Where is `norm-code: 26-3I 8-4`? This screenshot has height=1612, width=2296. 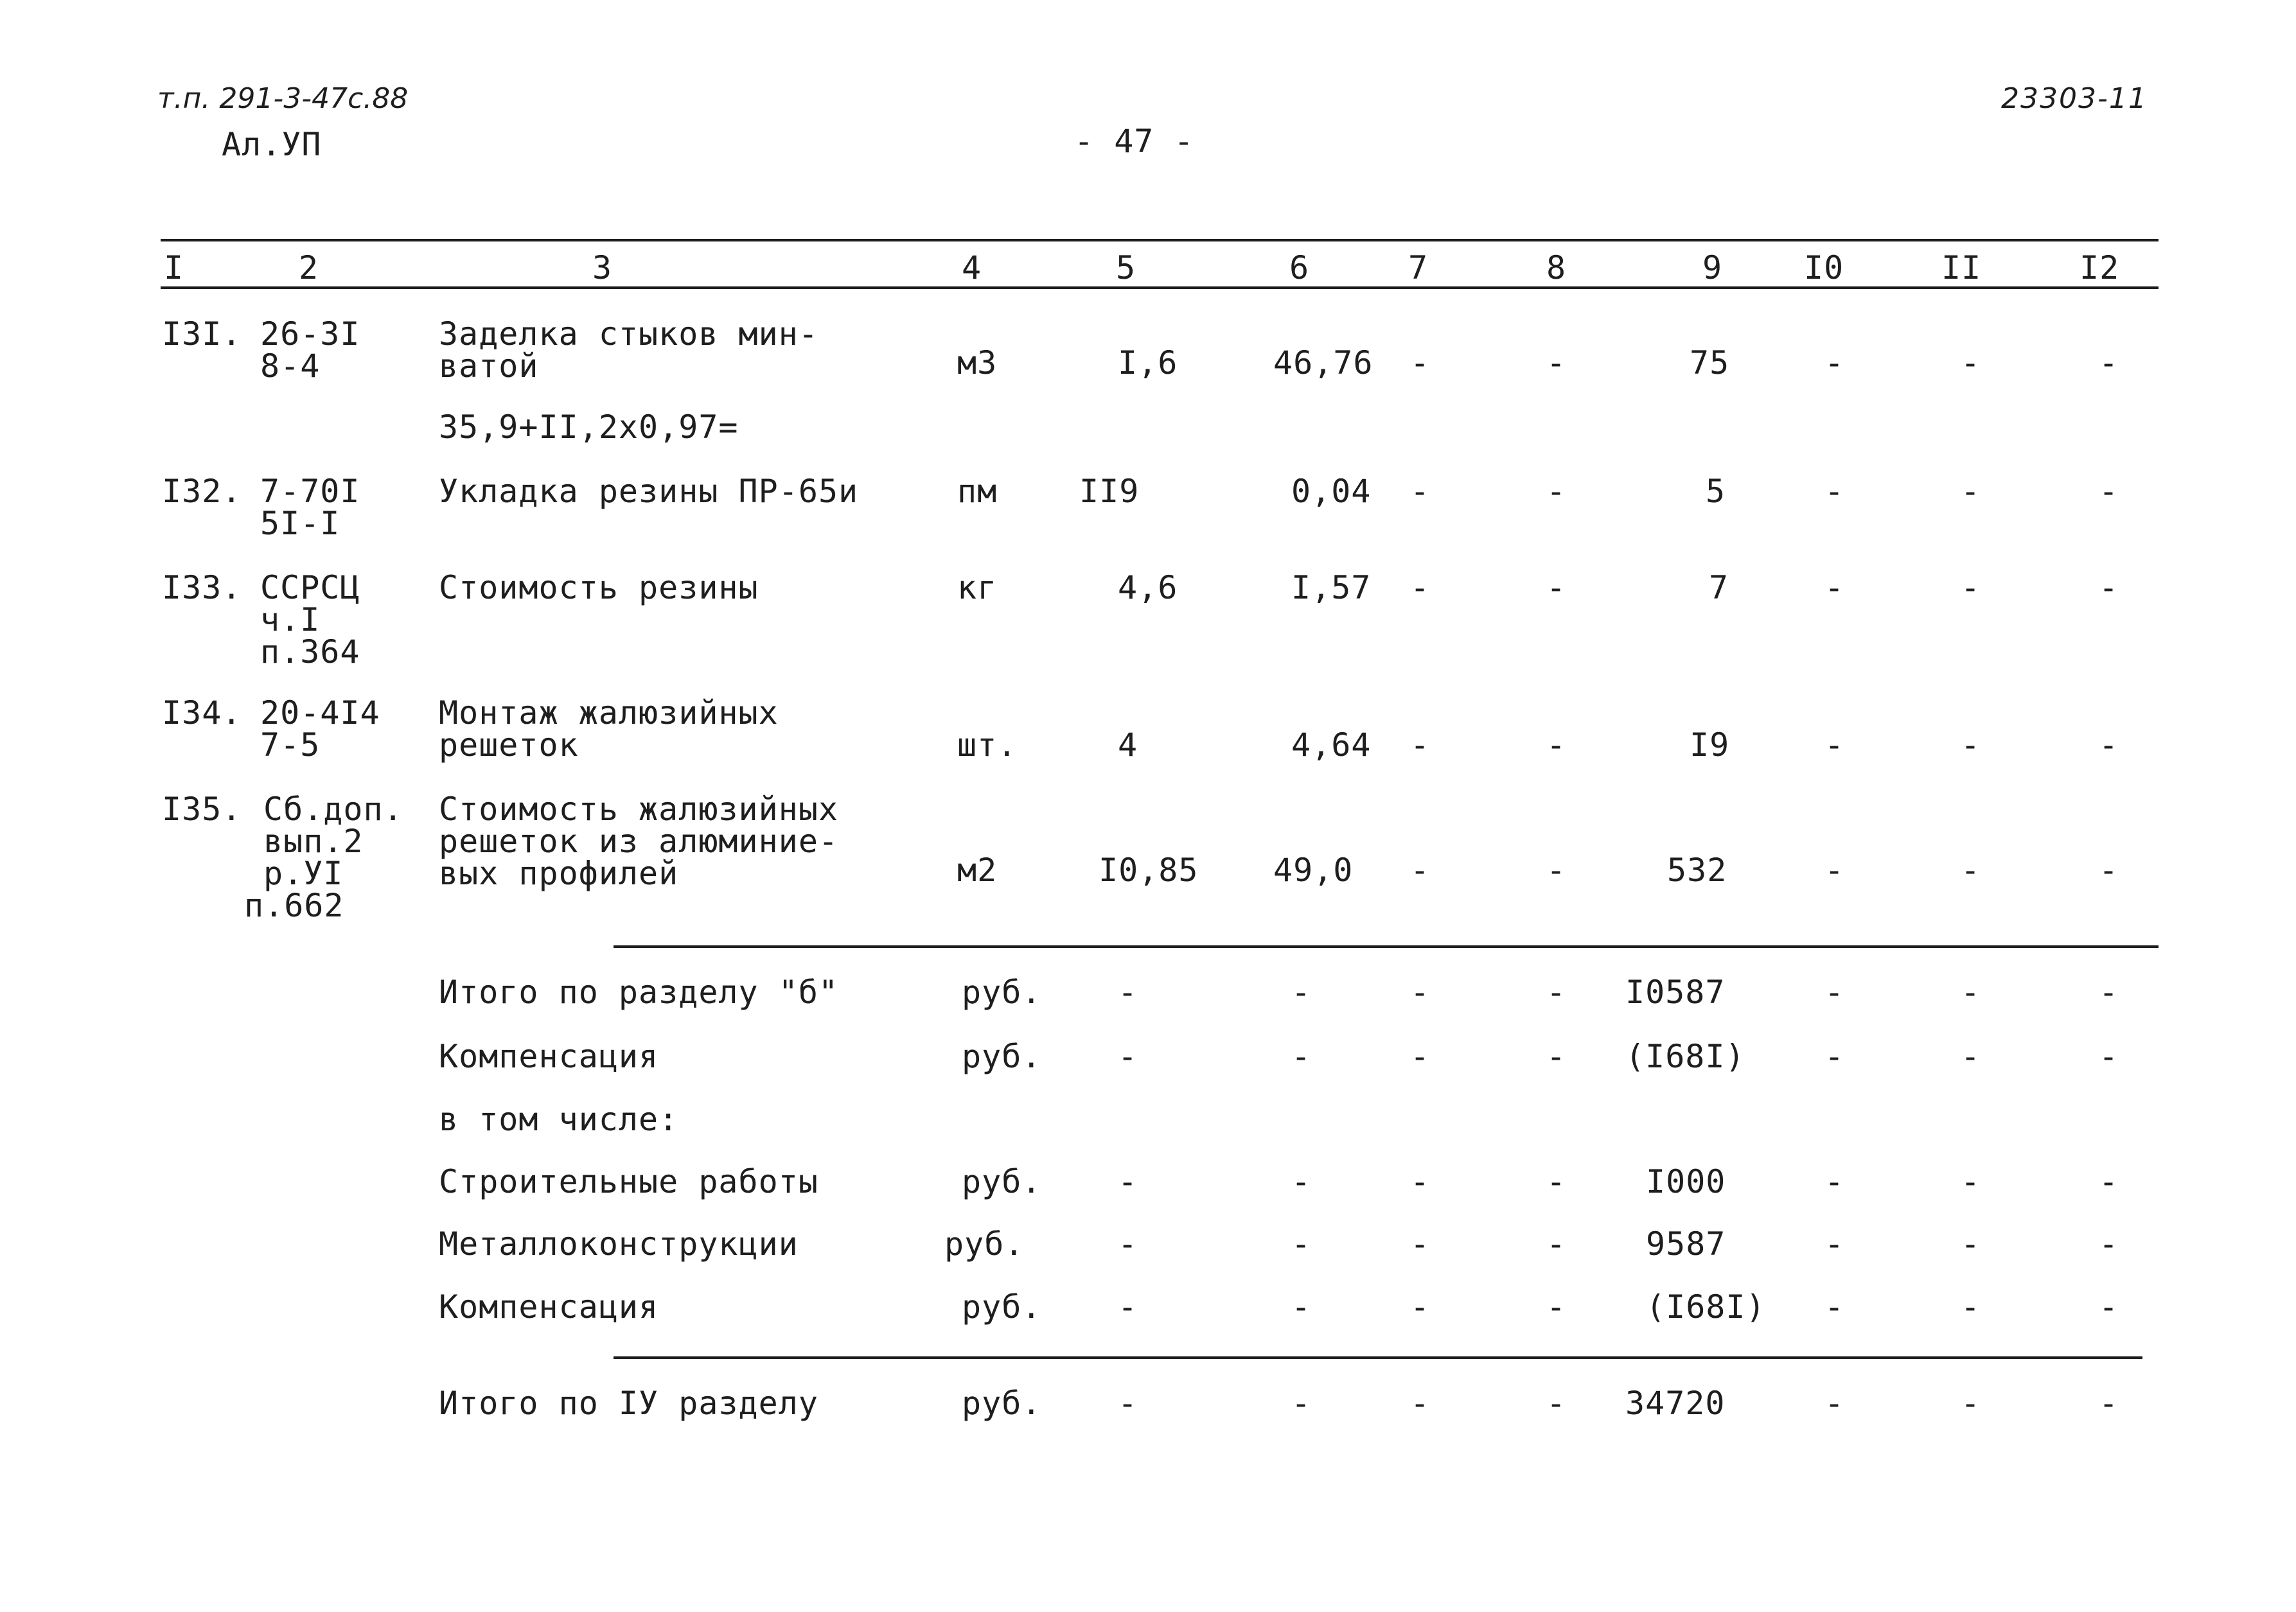
norm-code: 26-3I 8-4 is located at coordinates (310, 350).